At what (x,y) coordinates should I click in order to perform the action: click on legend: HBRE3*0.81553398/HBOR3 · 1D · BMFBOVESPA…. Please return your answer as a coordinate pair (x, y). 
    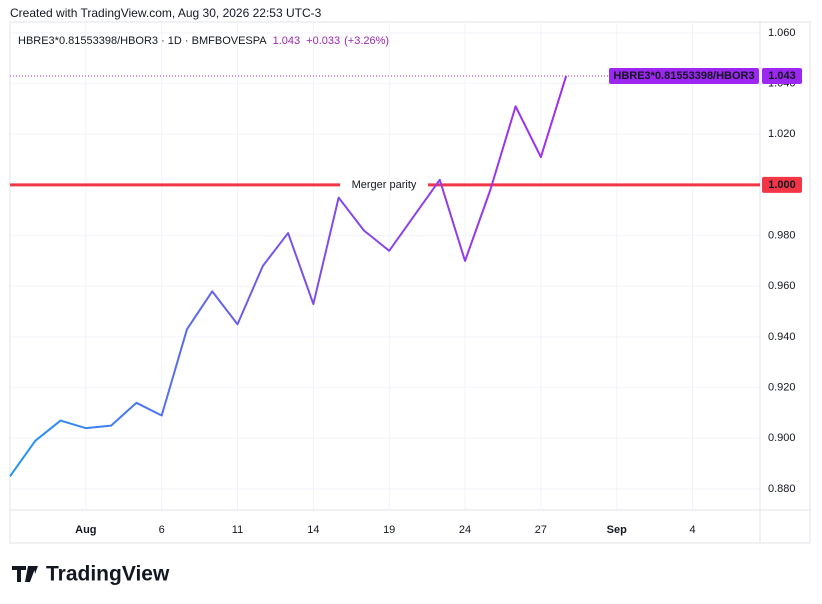
    Looking at the image, I should click on (203, 41).